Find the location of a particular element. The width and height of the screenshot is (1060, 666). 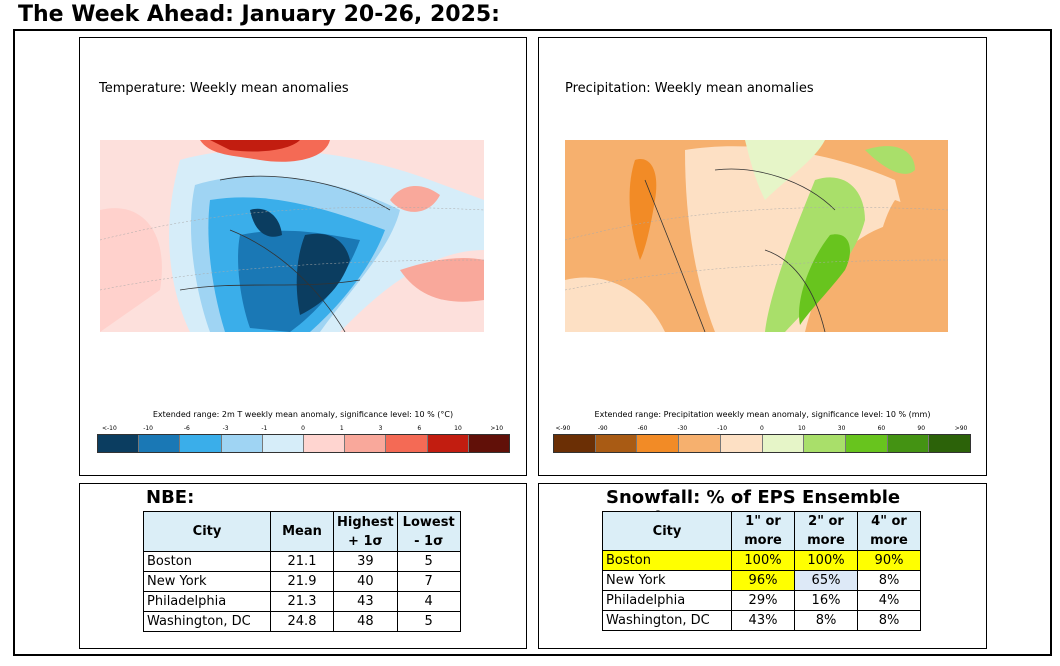

one-inch-cell: 100% is located at coordinates (763, 560).